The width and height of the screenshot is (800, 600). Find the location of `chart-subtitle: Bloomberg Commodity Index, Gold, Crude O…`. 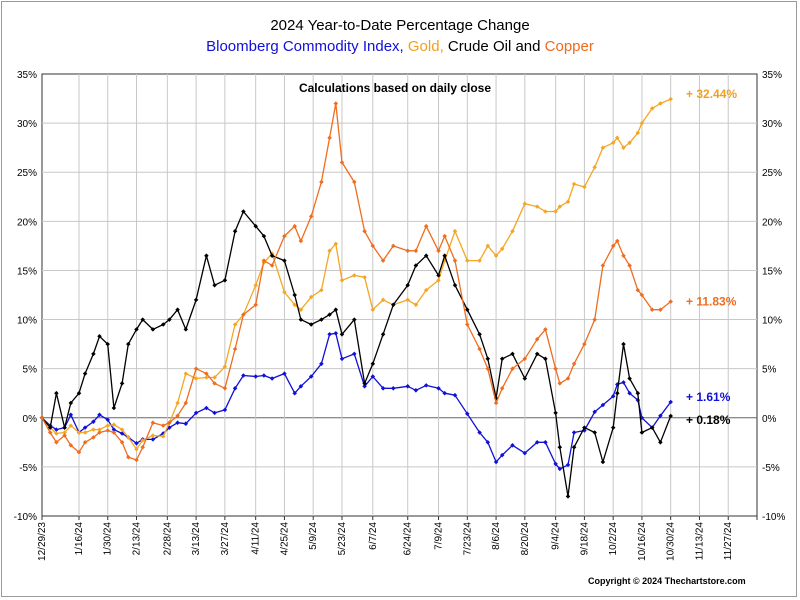

chart-subtitle: Bloomberg Commodity Index, Gold, Crude O… is located at coordinates (400, 46).